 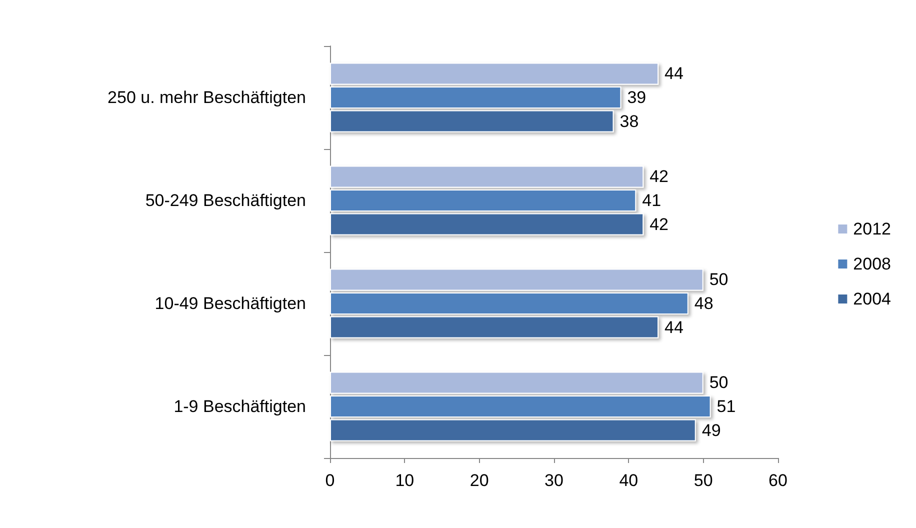 I want to click on data-label: 51, so click(x=726, y=406).